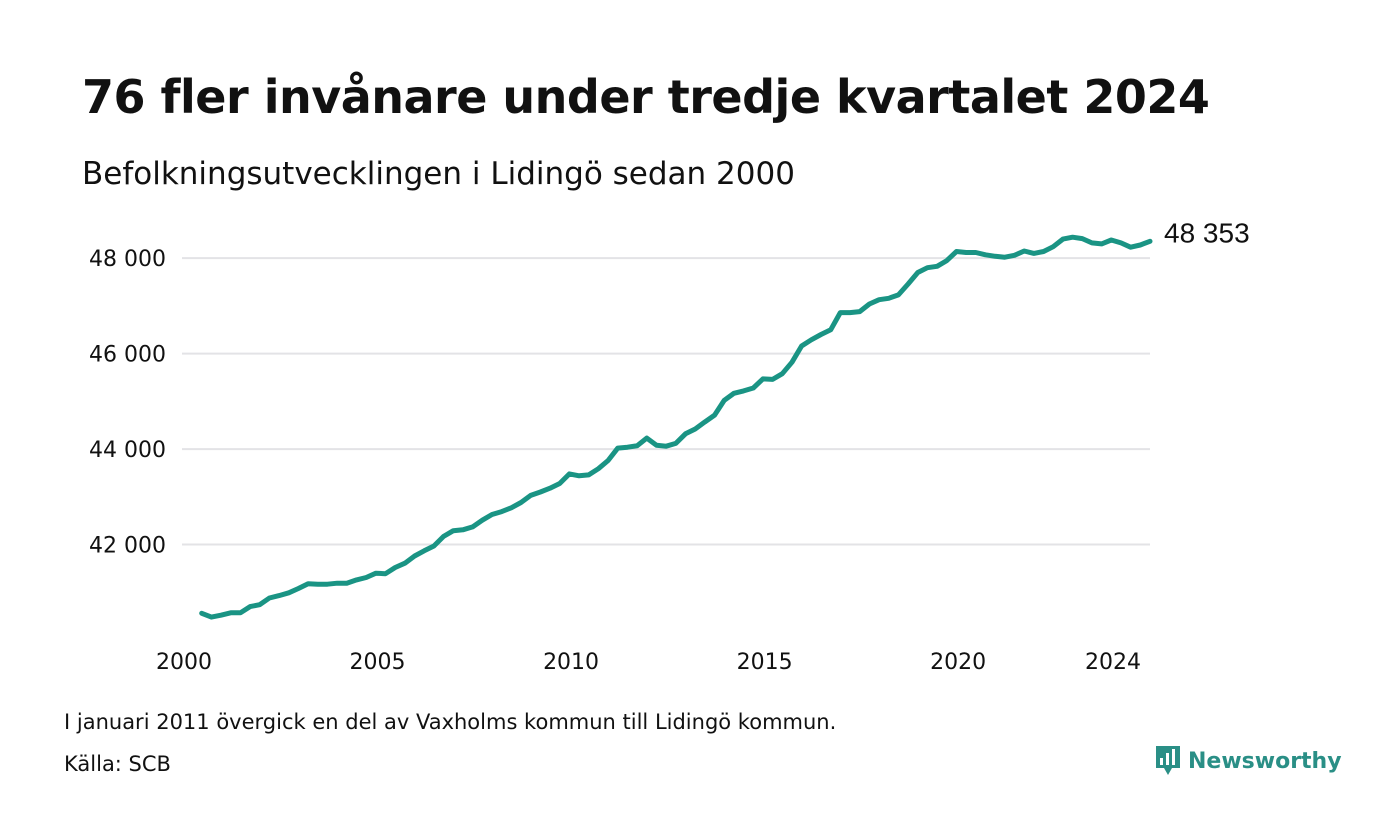 Image resolution: width=1400 pixels, height=840 pixels. Describe the element at coordinates (571, 662) in the screenshot. I see `x-tick-label: 2010` at that location.